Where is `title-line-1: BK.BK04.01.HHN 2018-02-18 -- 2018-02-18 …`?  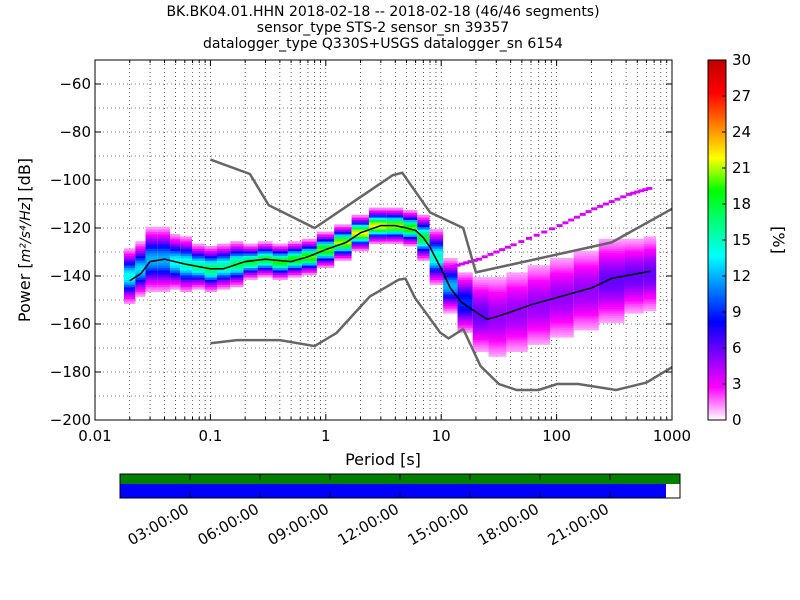 title-line-1: BK.BK04.01.HHN 2018-02-18 -- 2018-02-18 … is located at coordinates (382, 12).